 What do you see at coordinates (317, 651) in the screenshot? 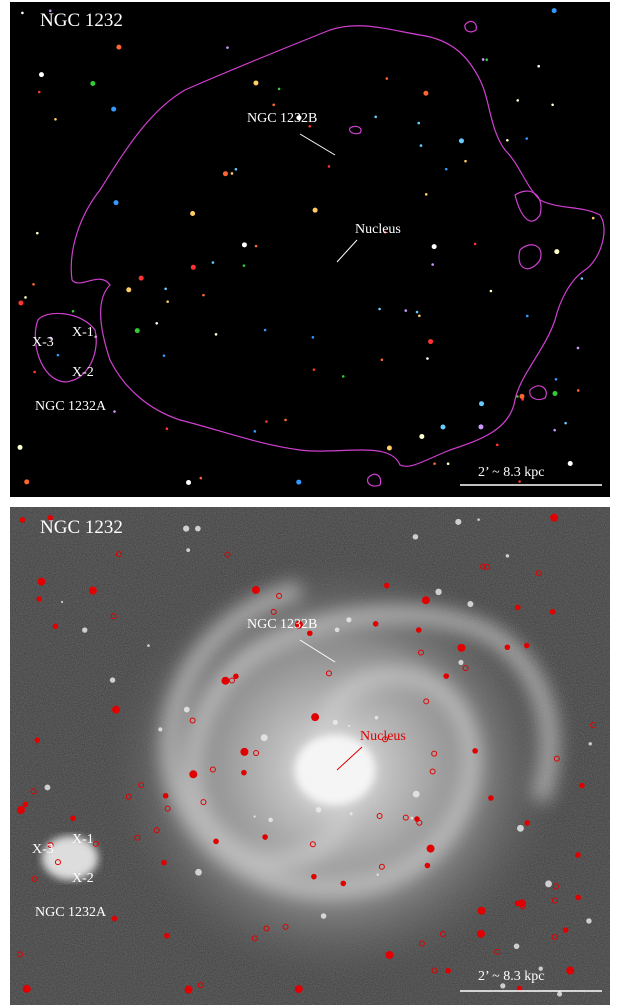
I see `pointer` at bounding box center [317, 651].